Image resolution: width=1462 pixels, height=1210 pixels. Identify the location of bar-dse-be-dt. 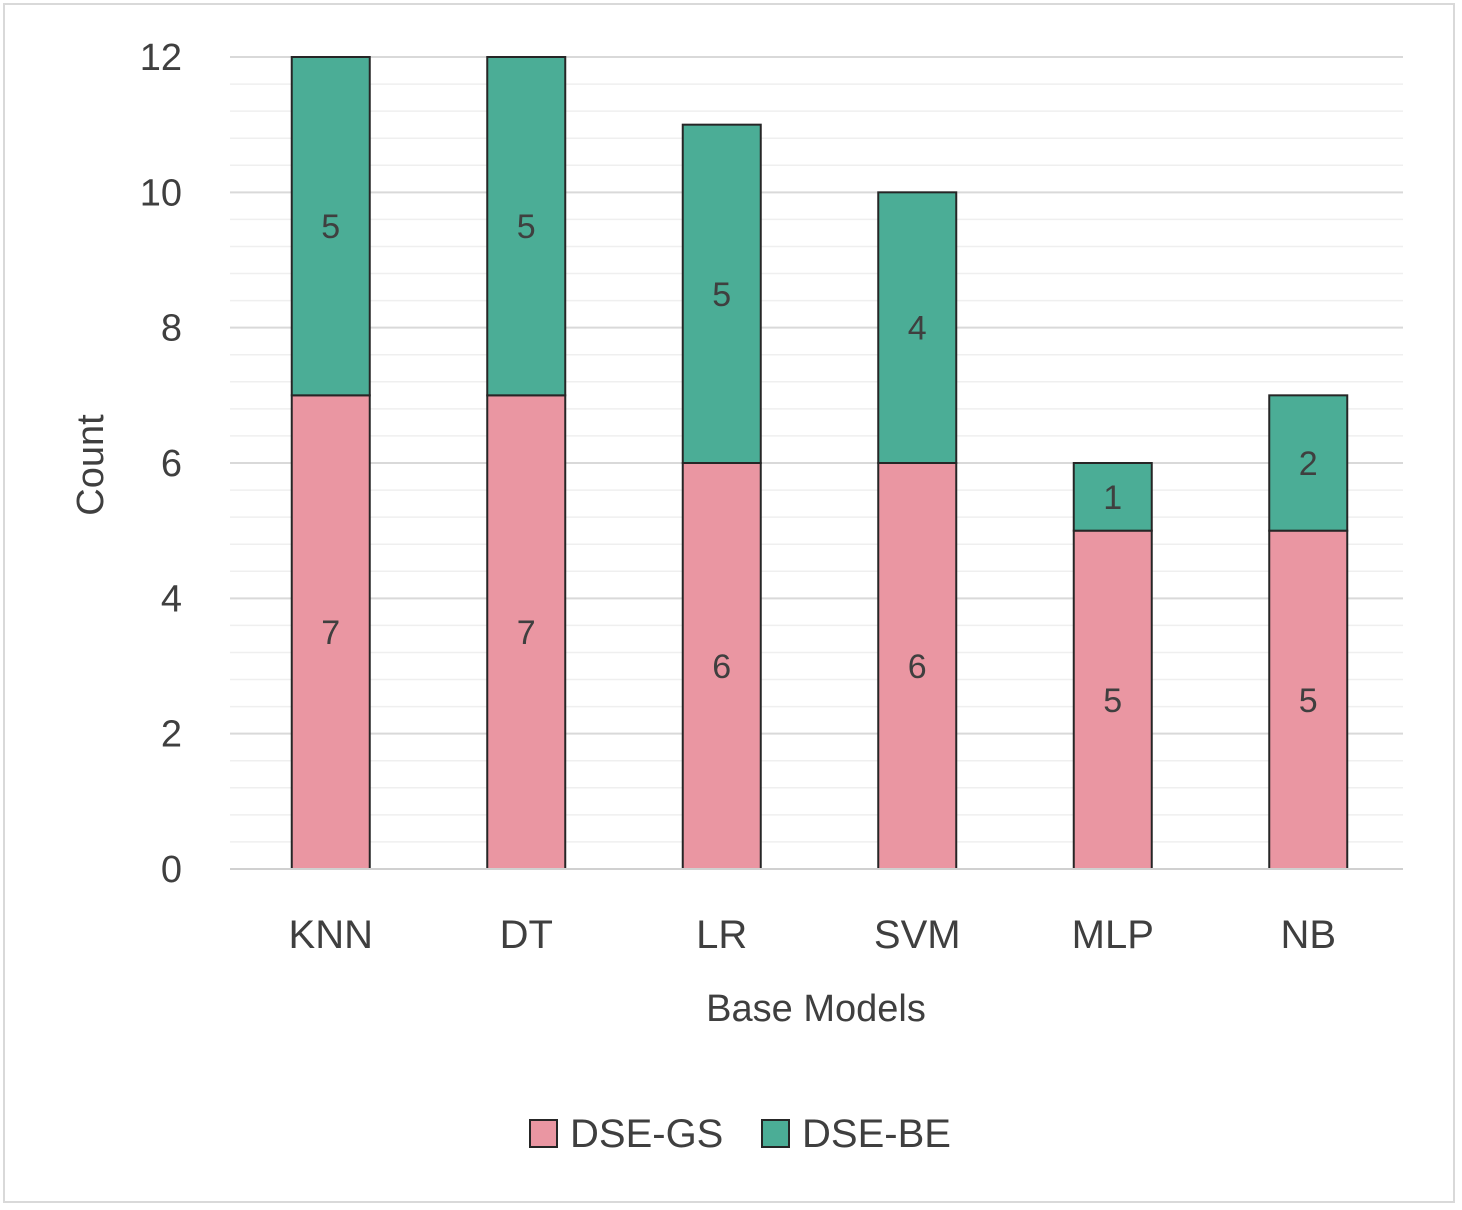
(526, 226).